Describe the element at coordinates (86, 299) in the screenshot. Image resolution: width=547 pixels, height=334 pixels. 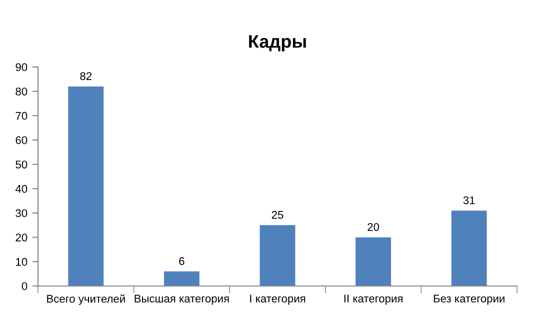
I see `x-tick-label: Всего учителей` at that location.